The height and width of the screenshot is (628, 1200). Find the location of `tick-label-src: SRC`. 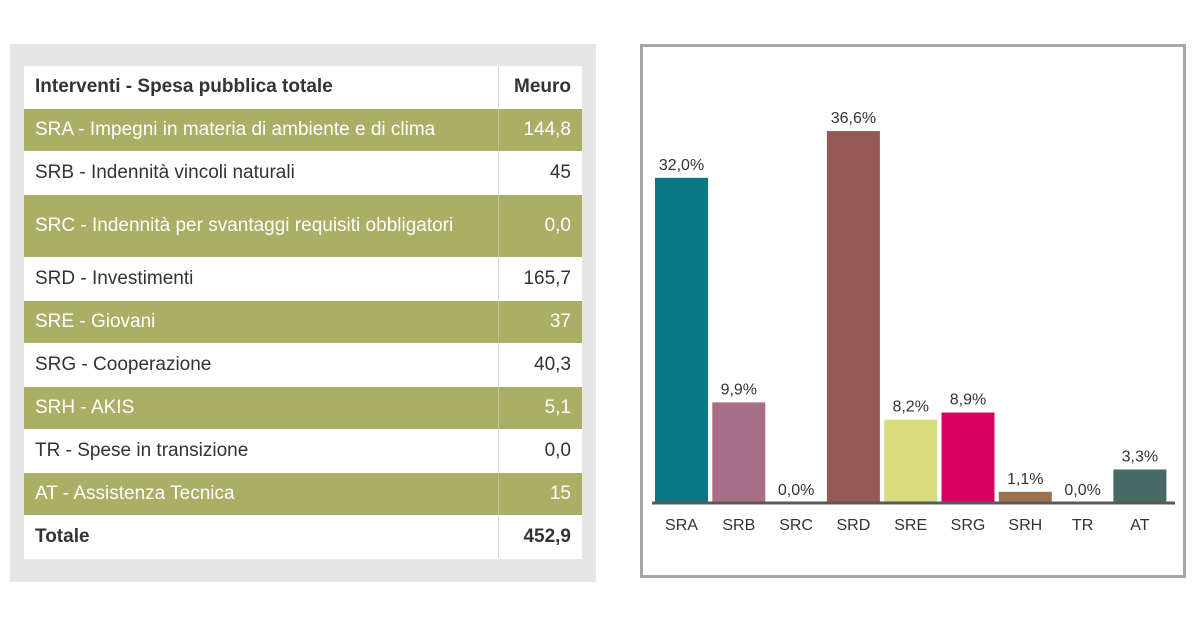

tick-label-src: SRC is located at coordinates (796, 525).